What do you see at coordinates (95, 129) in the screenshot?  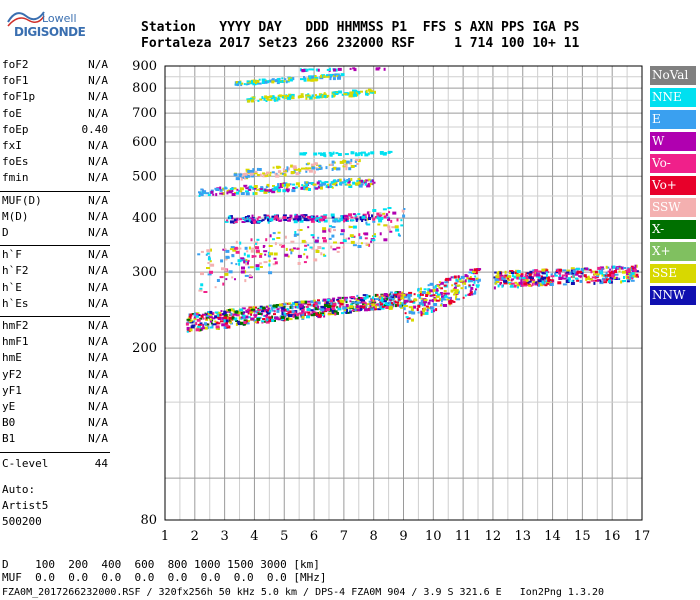 I see `param-value: 0.40` at bounding box center [95, 129].